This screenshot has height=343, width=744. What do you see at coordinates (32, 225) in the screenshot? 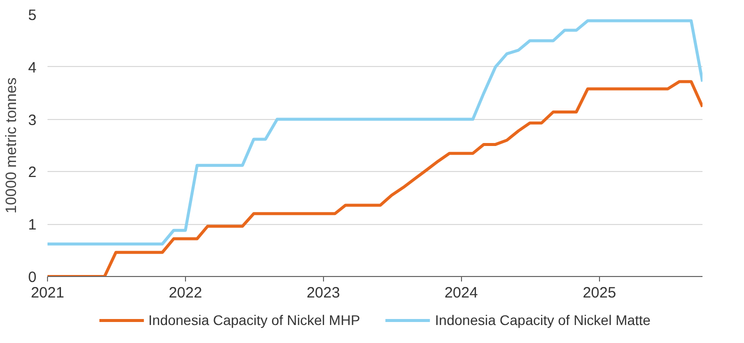
I see `y-tick-label: 1` at bounding box center [32, 225].